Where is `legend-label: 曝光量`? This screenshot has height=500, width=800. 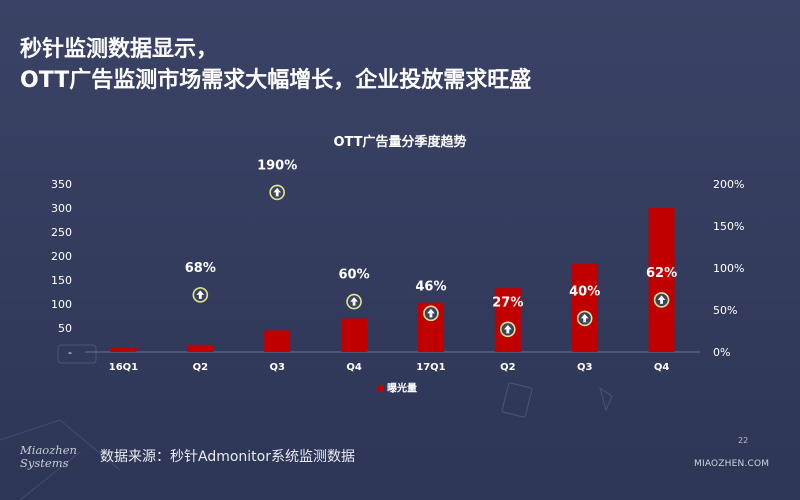
legend-label: 曝光量 is located at coordinates (402, 388).